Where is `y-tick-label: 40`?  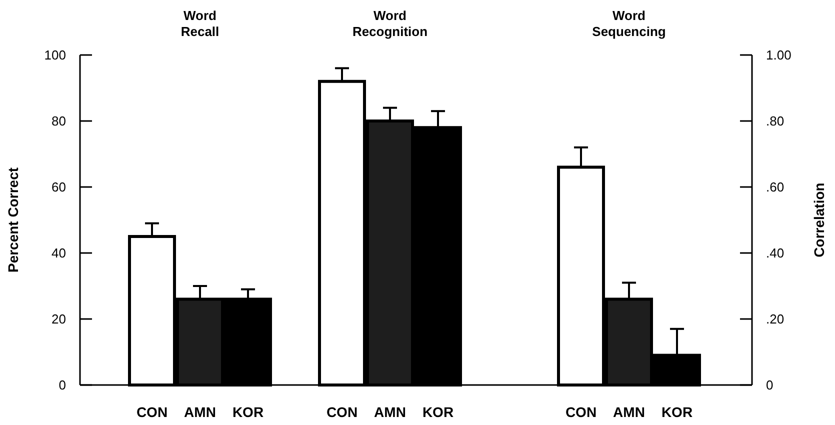 y-tick-label: 40 is located at coordinates (59, 253).